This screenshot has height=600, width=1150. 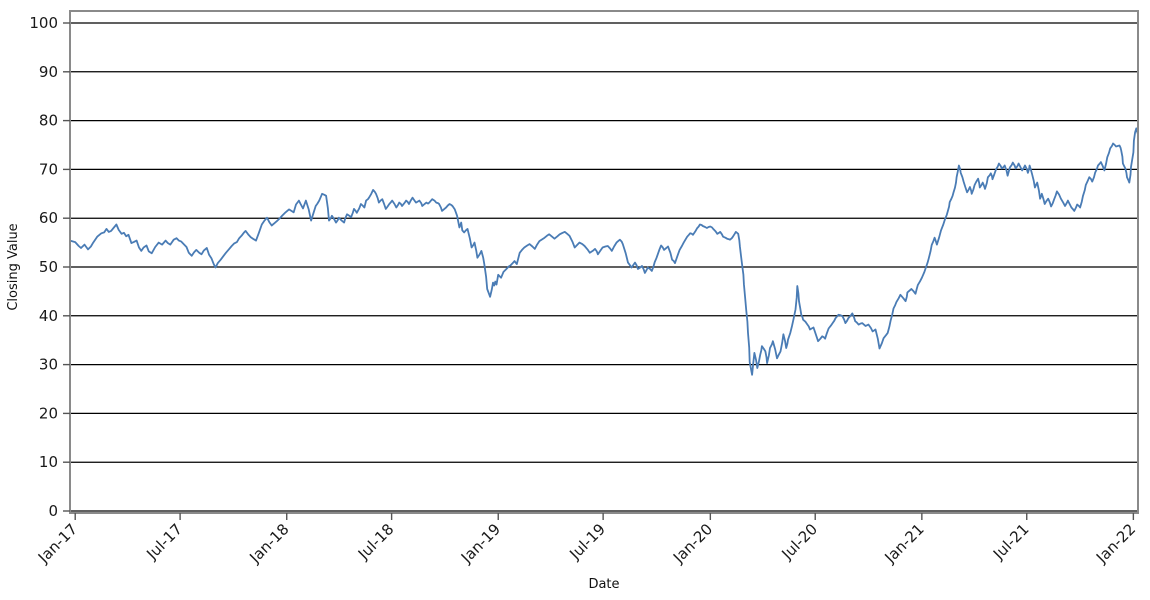 What do you see at coordinates (13, 266) in the screenshot?
I see `y-axis-label: Closing Value` at bounding box center [13, 266].